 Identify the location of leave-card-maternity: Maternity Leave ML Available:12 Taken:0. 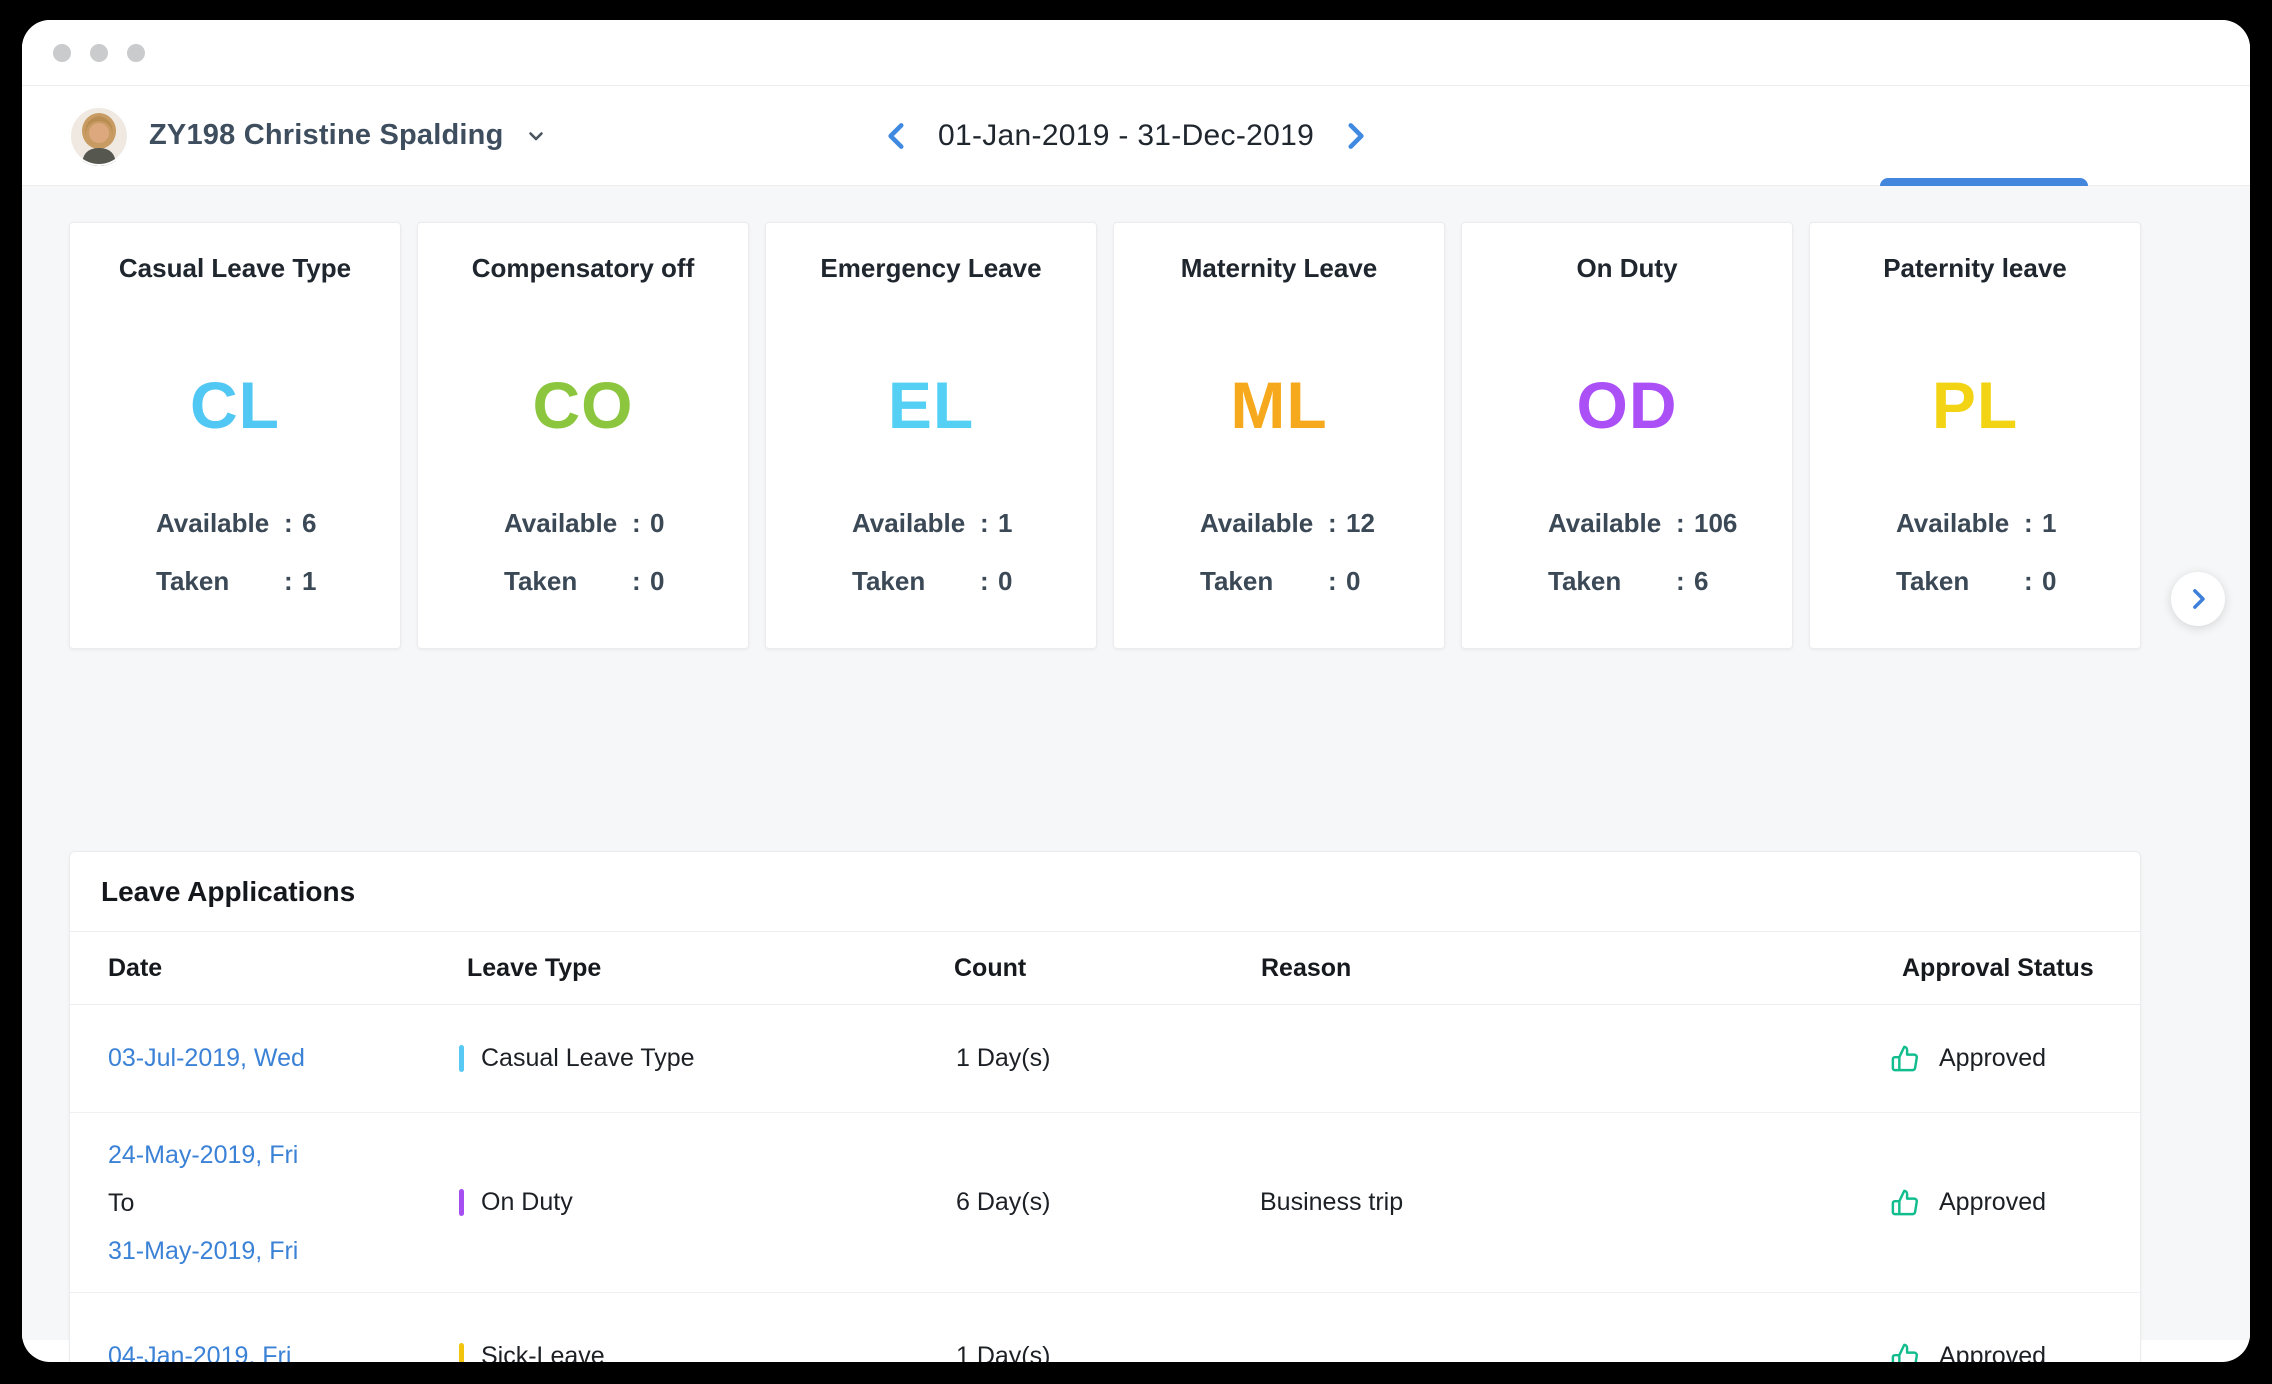
(1279, 435).